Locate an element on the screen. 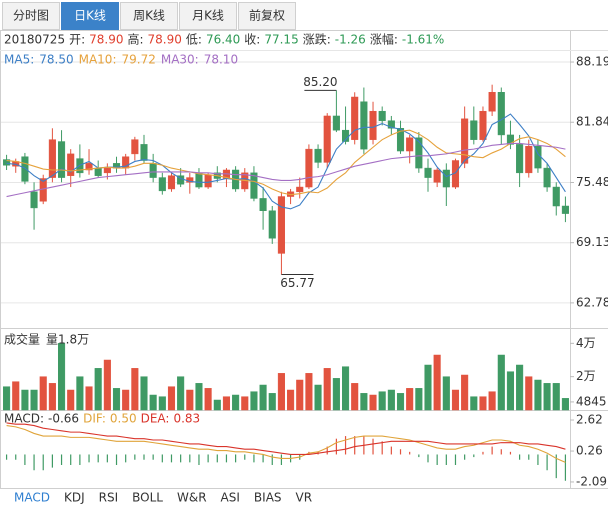 The height and width of the screenshot is (514, 608). extreme-label: 65.77 is located at coordinates (297, 283).